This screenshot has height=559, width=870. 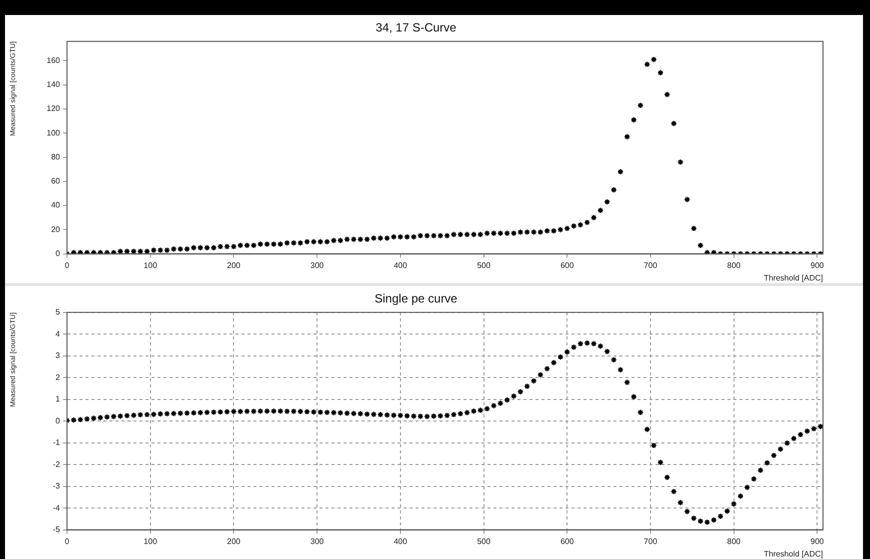 What do you see at coordinates (58, 312) in the screenshot?
I see `y-tick-label: 5` at bounding box center [58, 312].